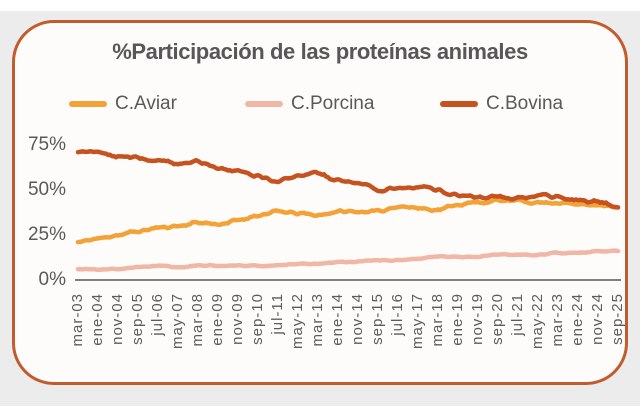 Image resolution: width=640 pixels, height=416 pixels. Describe the element at coordinates (320, 51) in the screenshot. I see `chart-title: %Participación de las proteínas animales` at that location.